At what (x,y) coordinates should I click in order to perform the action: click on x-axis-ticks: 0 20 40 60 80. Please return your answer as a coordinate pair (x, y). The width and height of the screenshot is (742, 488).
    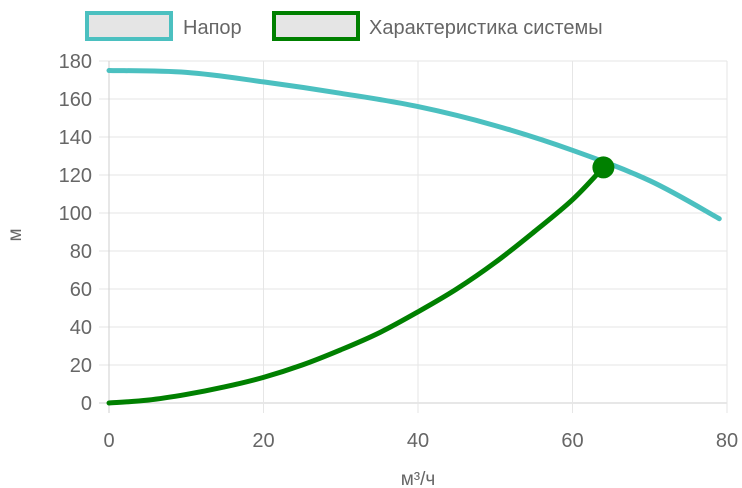
    Looking at the image, I should click on (420, 441).